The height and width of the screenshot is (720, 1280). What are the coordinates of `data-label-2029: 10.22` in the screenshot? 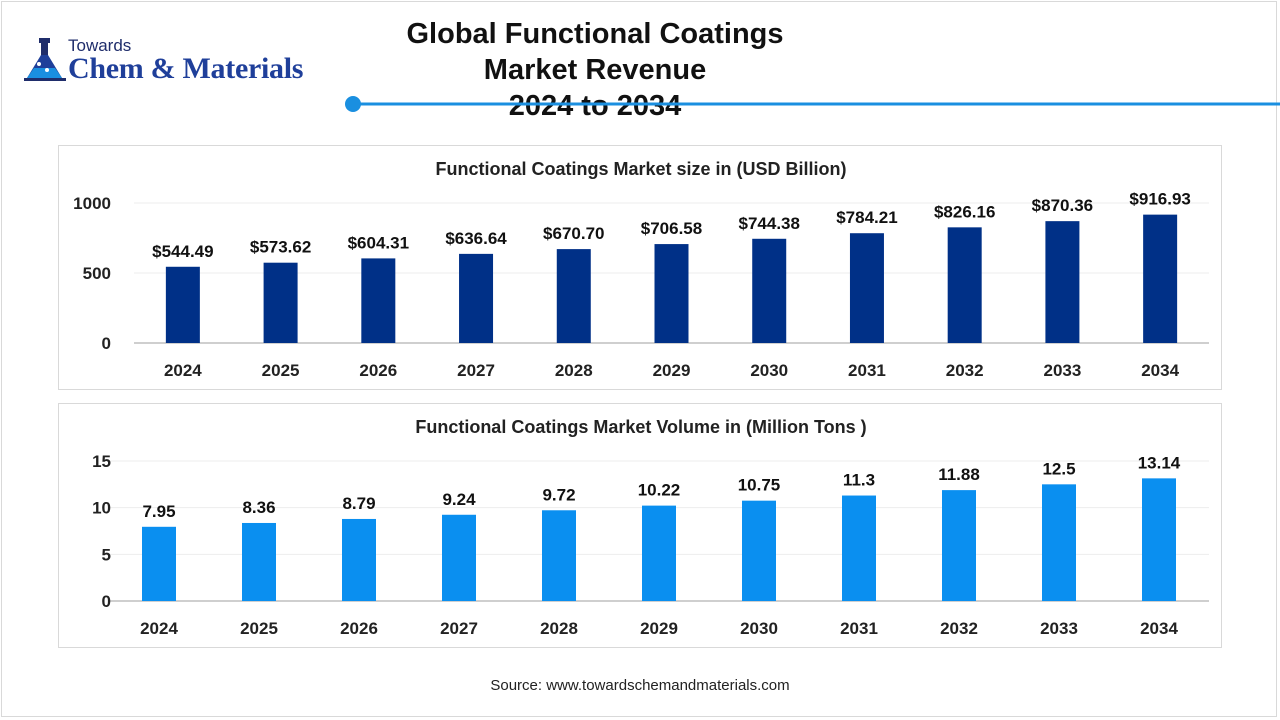 It's located at (659, 490).